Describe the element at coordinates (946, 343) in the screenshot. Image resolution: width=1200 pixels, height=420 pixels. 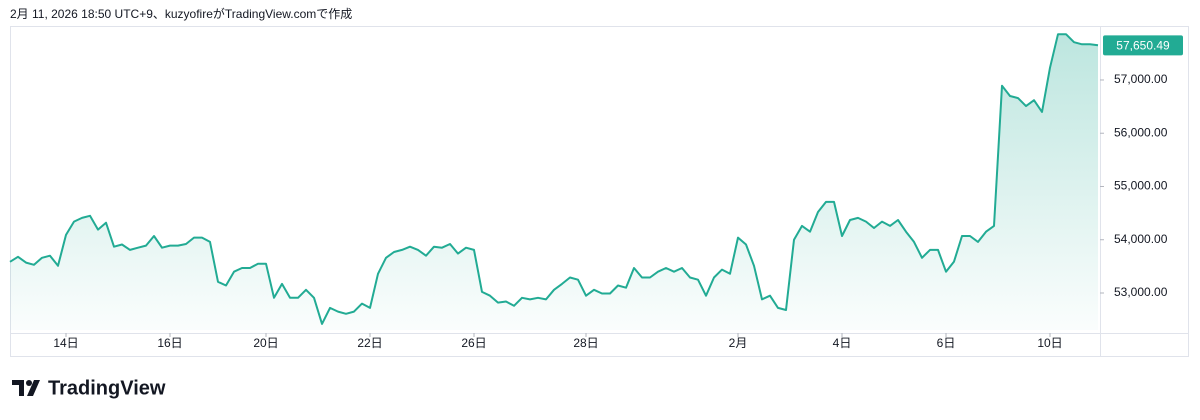
I see `x-tick-label: 6日` at that location.